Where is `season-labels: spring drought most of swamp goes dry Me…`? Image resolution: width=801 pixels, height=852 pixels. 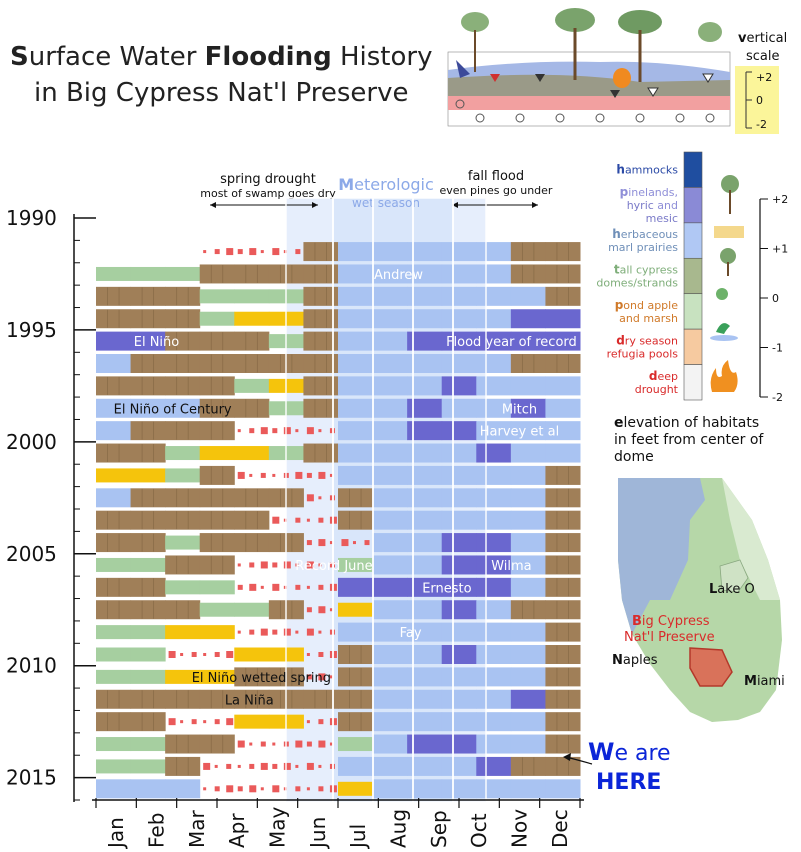
season-labels: spring drought most of swamp goes dry Me… is located at coordinates (376, 189).